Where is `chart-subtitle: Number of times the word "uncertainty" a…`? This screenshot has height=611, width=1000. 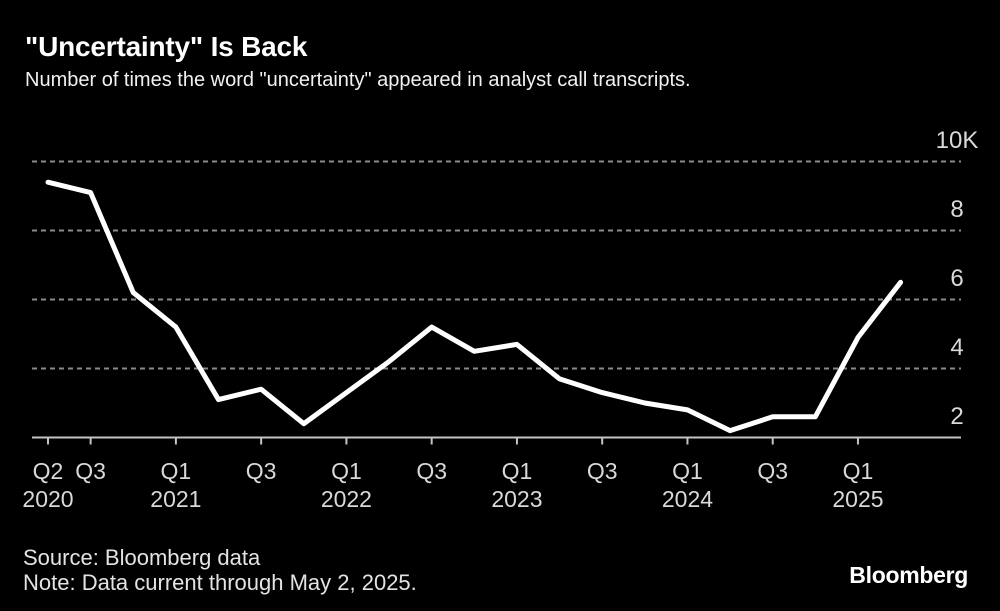
chart-subtitle: Number of times the word "uncertainty" a… is located at coordinates (358, 80).